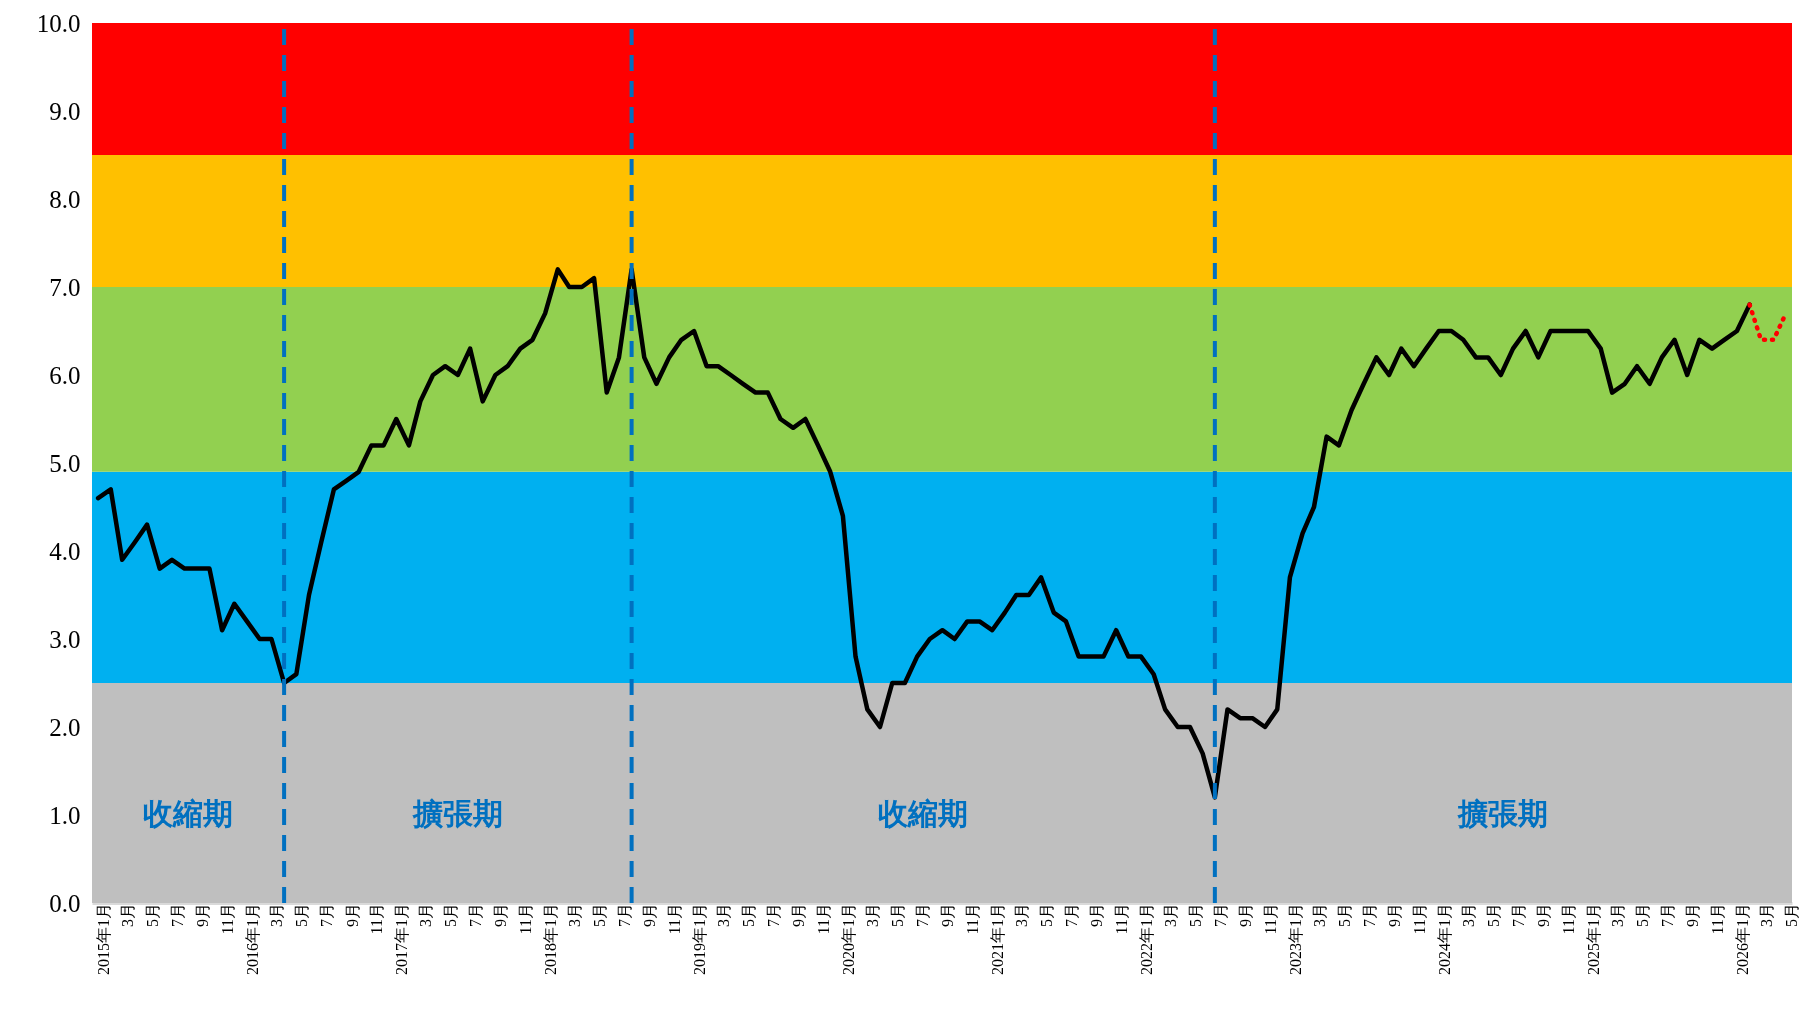  What do you see at coordinates (65, 727) in the screenshot?
I see `y-tick-label: 2.0` at bounding box center [65, 727].